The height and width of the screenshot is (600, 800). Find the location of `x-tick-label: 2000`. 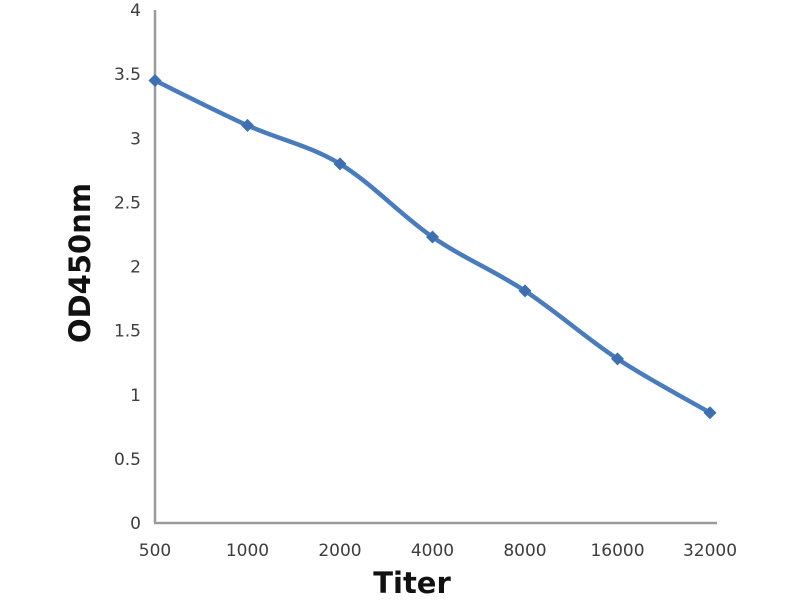

x-tick-label: 2000 is located at coordinates (339, 551).